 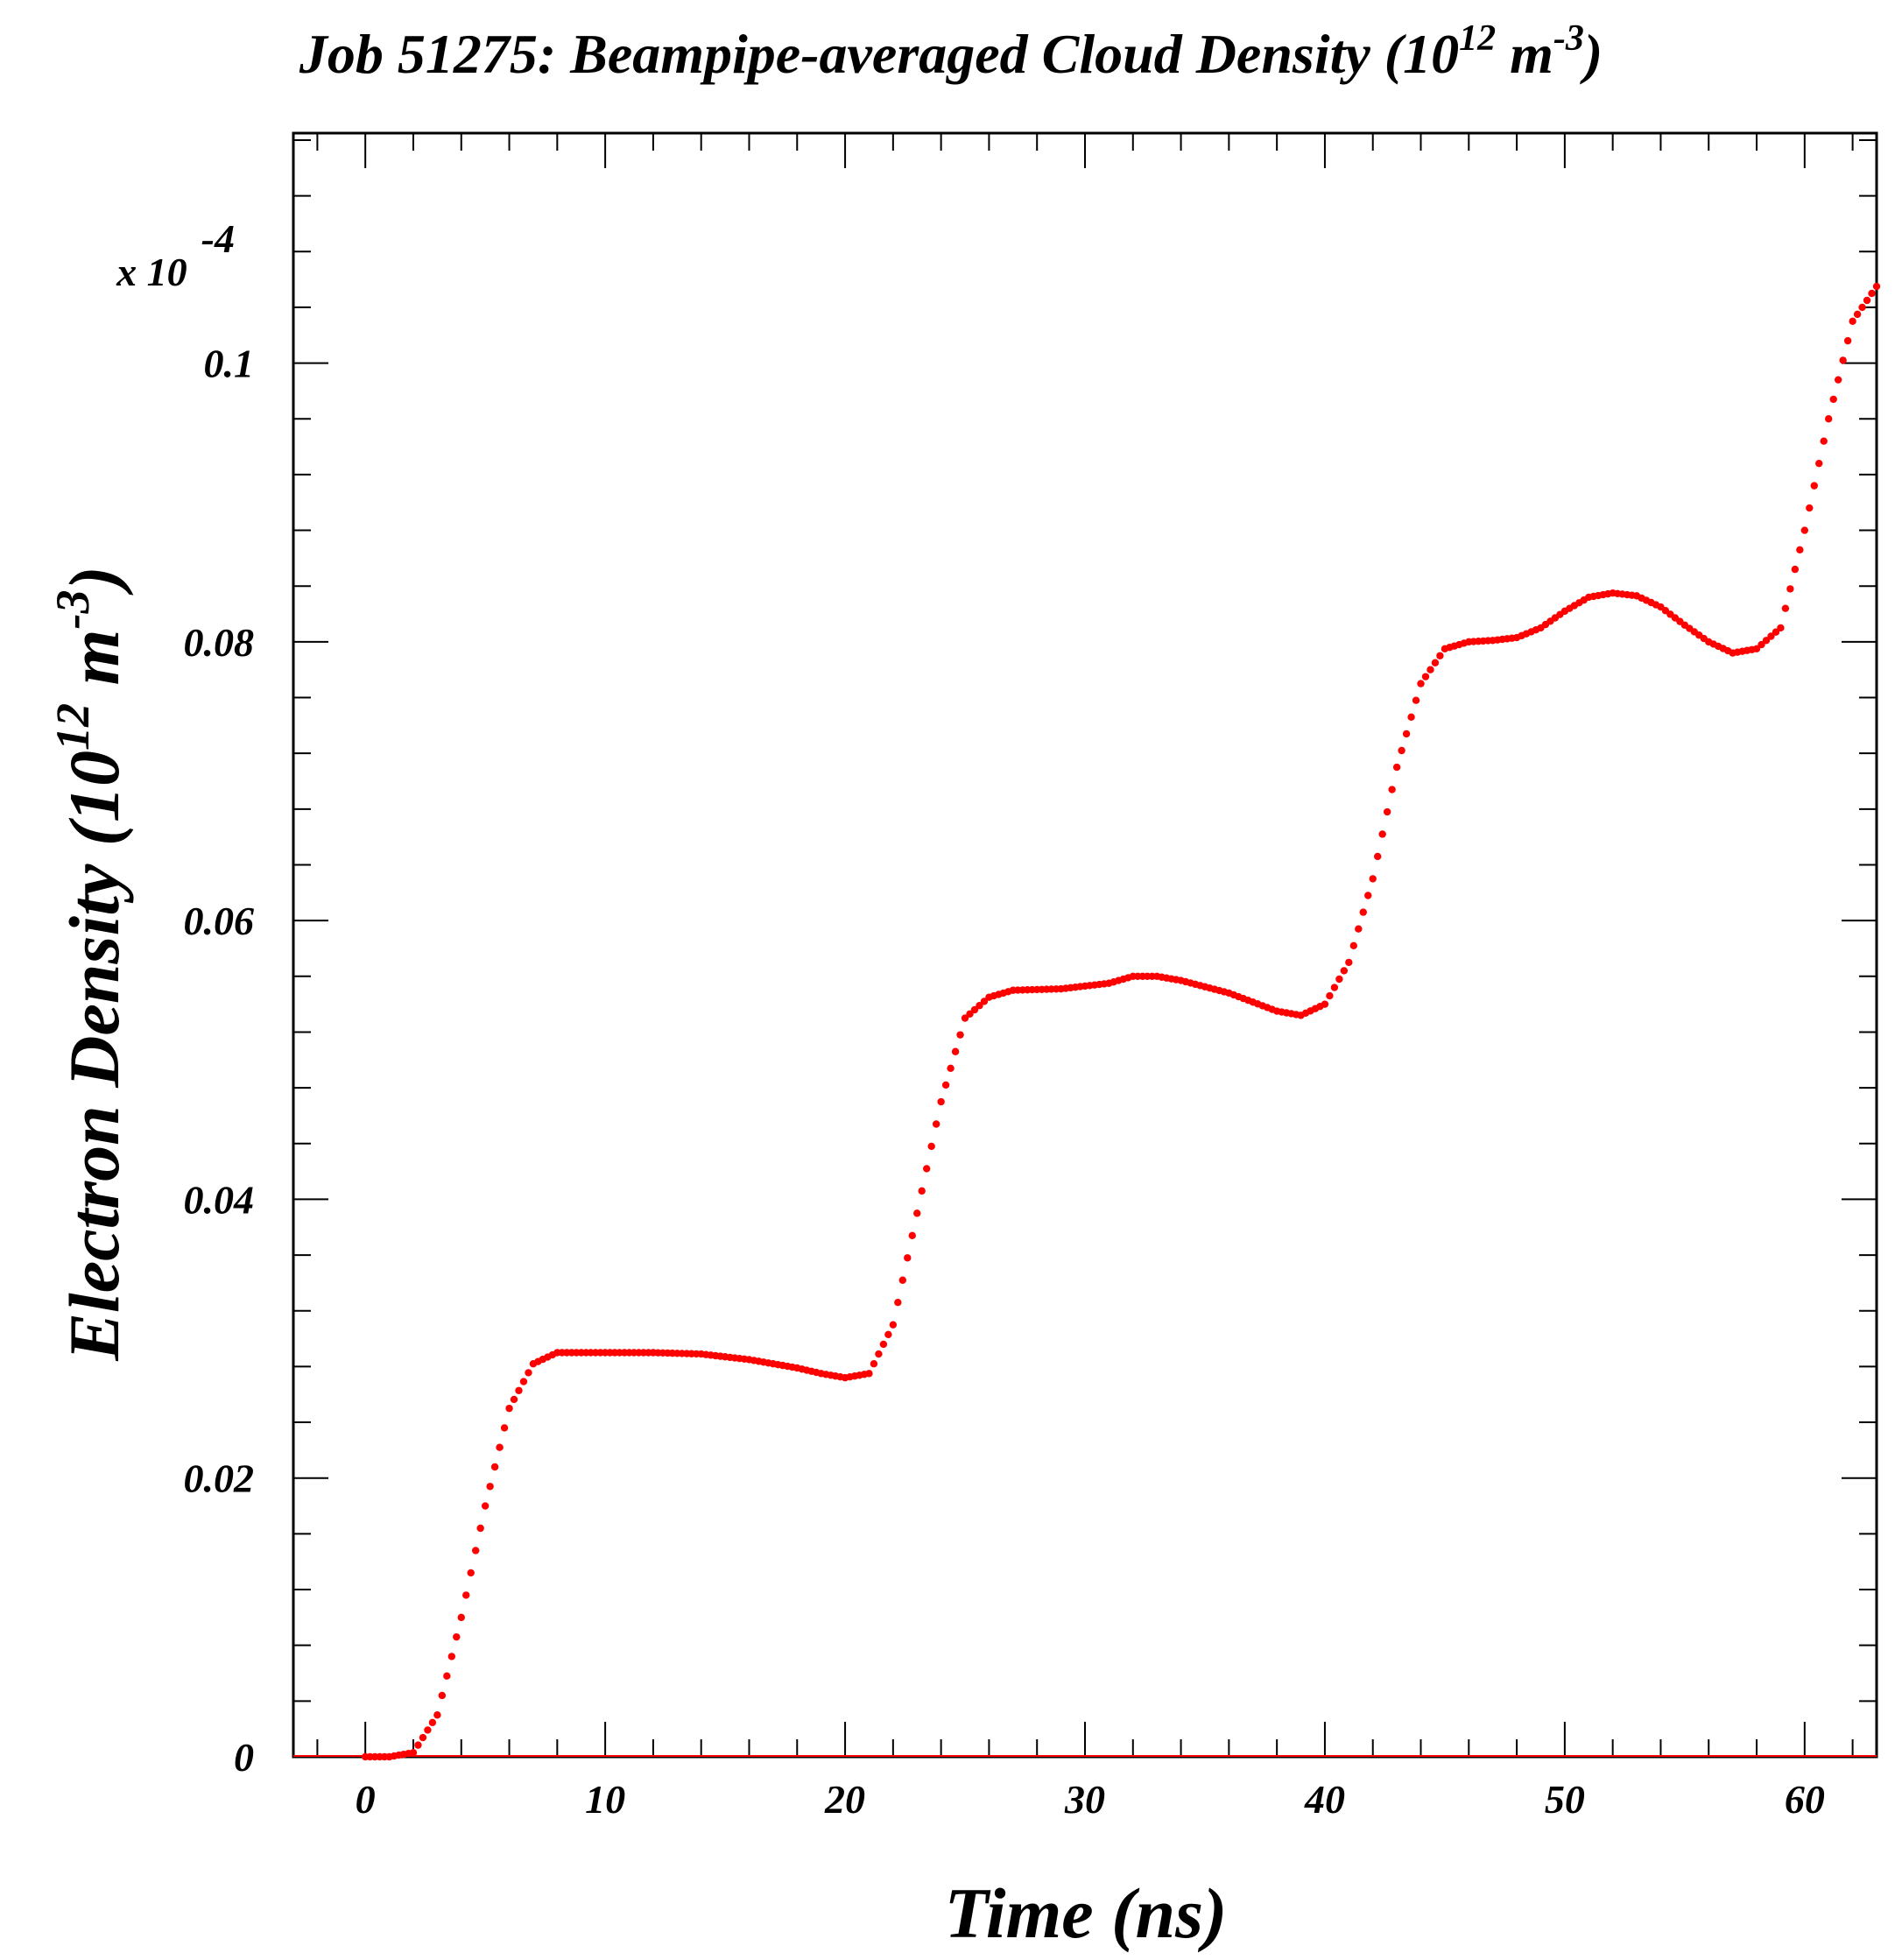 I want to click on x-tick-label: 20, so click(x=844, y=1799).